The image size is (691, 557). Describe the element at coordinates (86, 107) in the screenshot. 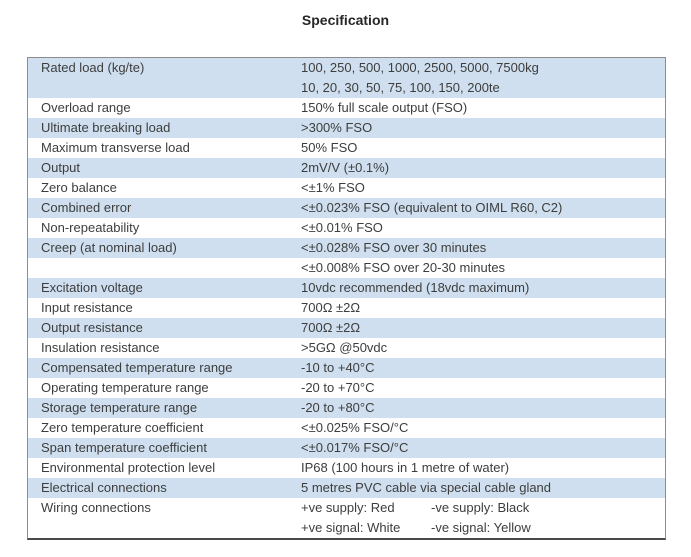

I see `spec-label: Overload range` at that location.